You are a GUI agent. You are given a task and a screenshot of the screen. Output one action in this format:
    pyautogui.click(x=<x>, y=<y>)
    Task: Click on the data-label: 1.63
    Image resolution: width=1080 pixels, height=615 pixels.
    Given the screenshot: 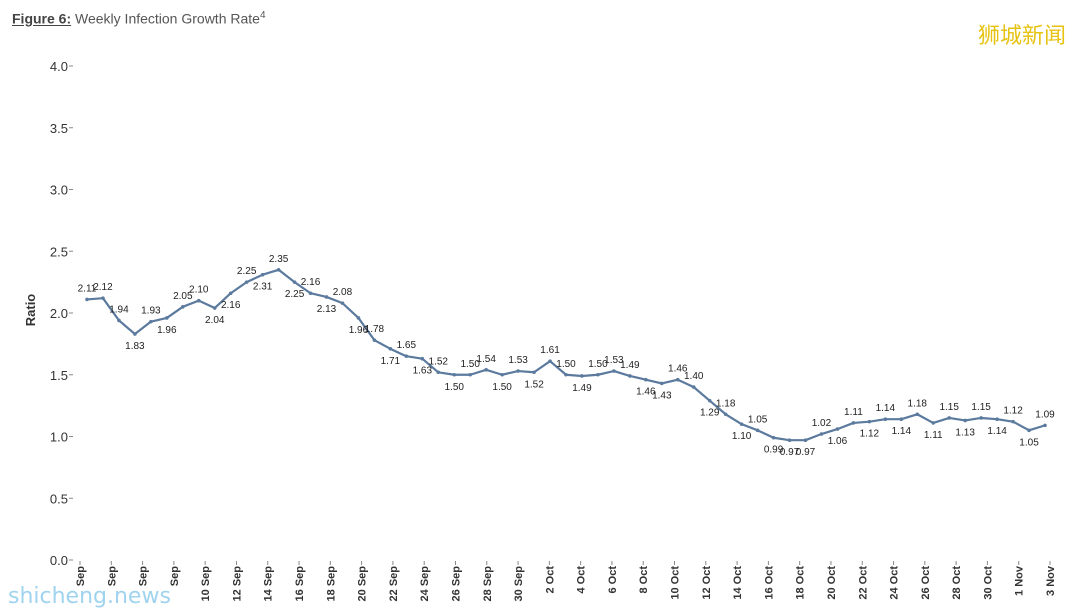 What is the action you would take?
    pyautogui.click(x=423, y=371)
    